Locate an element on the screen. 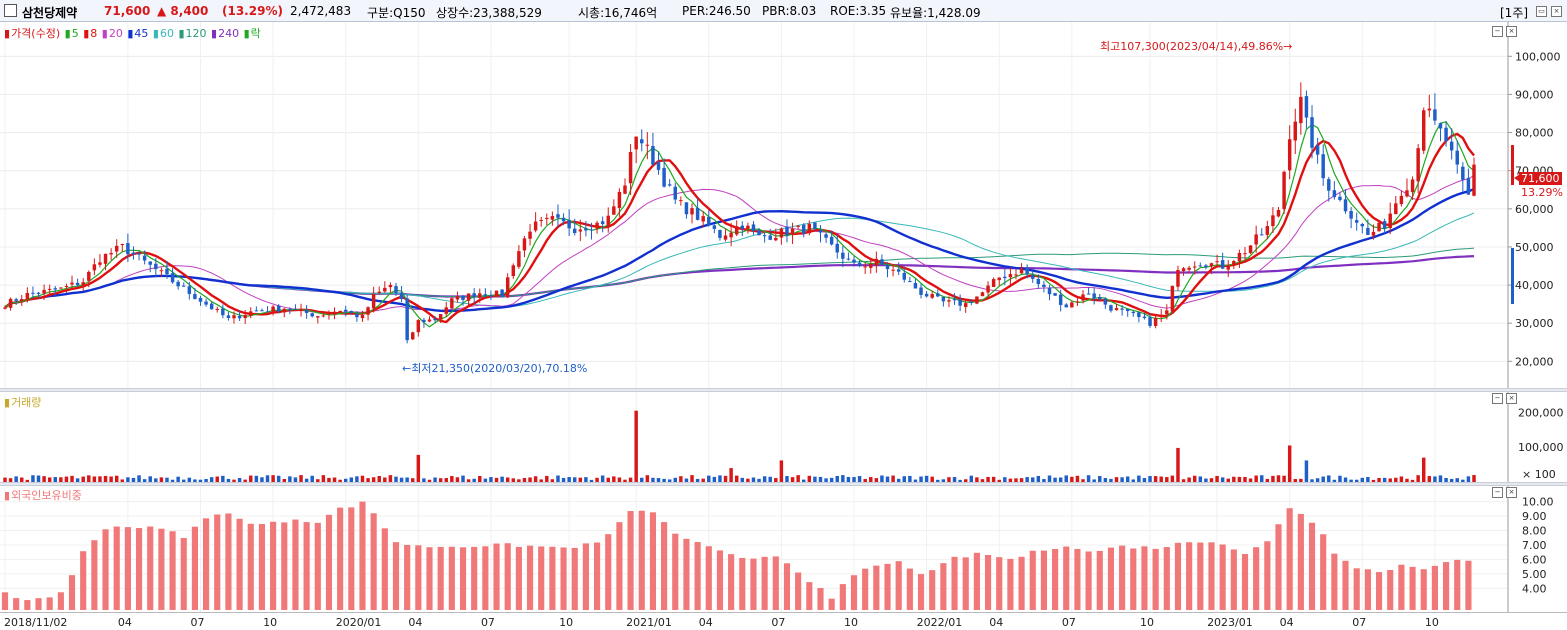 The image size is (1567, 630). y-tick-label: 40,000 is located at coordinates (1534, 285).